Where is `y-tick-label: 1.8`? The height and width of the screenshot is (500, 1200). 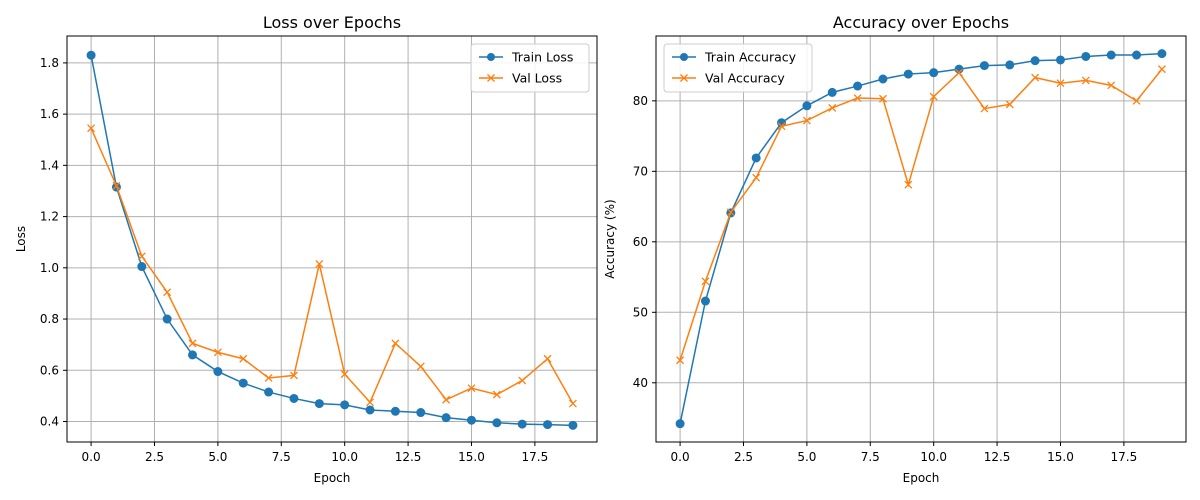 y-tick-label: 1.8 is located at coordinates (49, 63).